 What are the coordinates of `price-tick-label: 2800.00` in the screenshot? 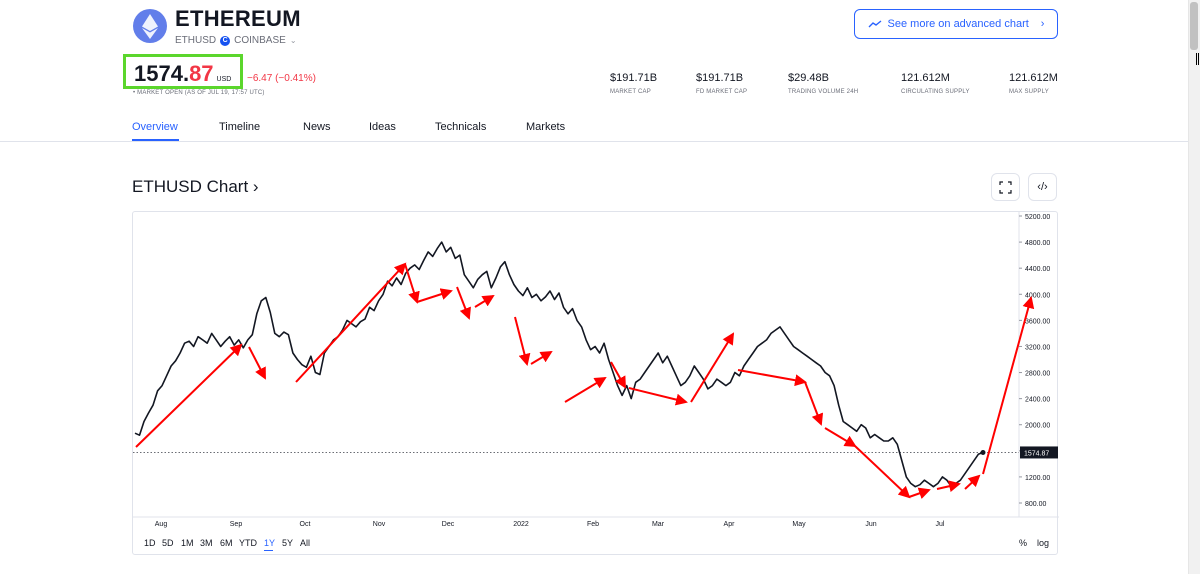 It's located at (1037, 374).